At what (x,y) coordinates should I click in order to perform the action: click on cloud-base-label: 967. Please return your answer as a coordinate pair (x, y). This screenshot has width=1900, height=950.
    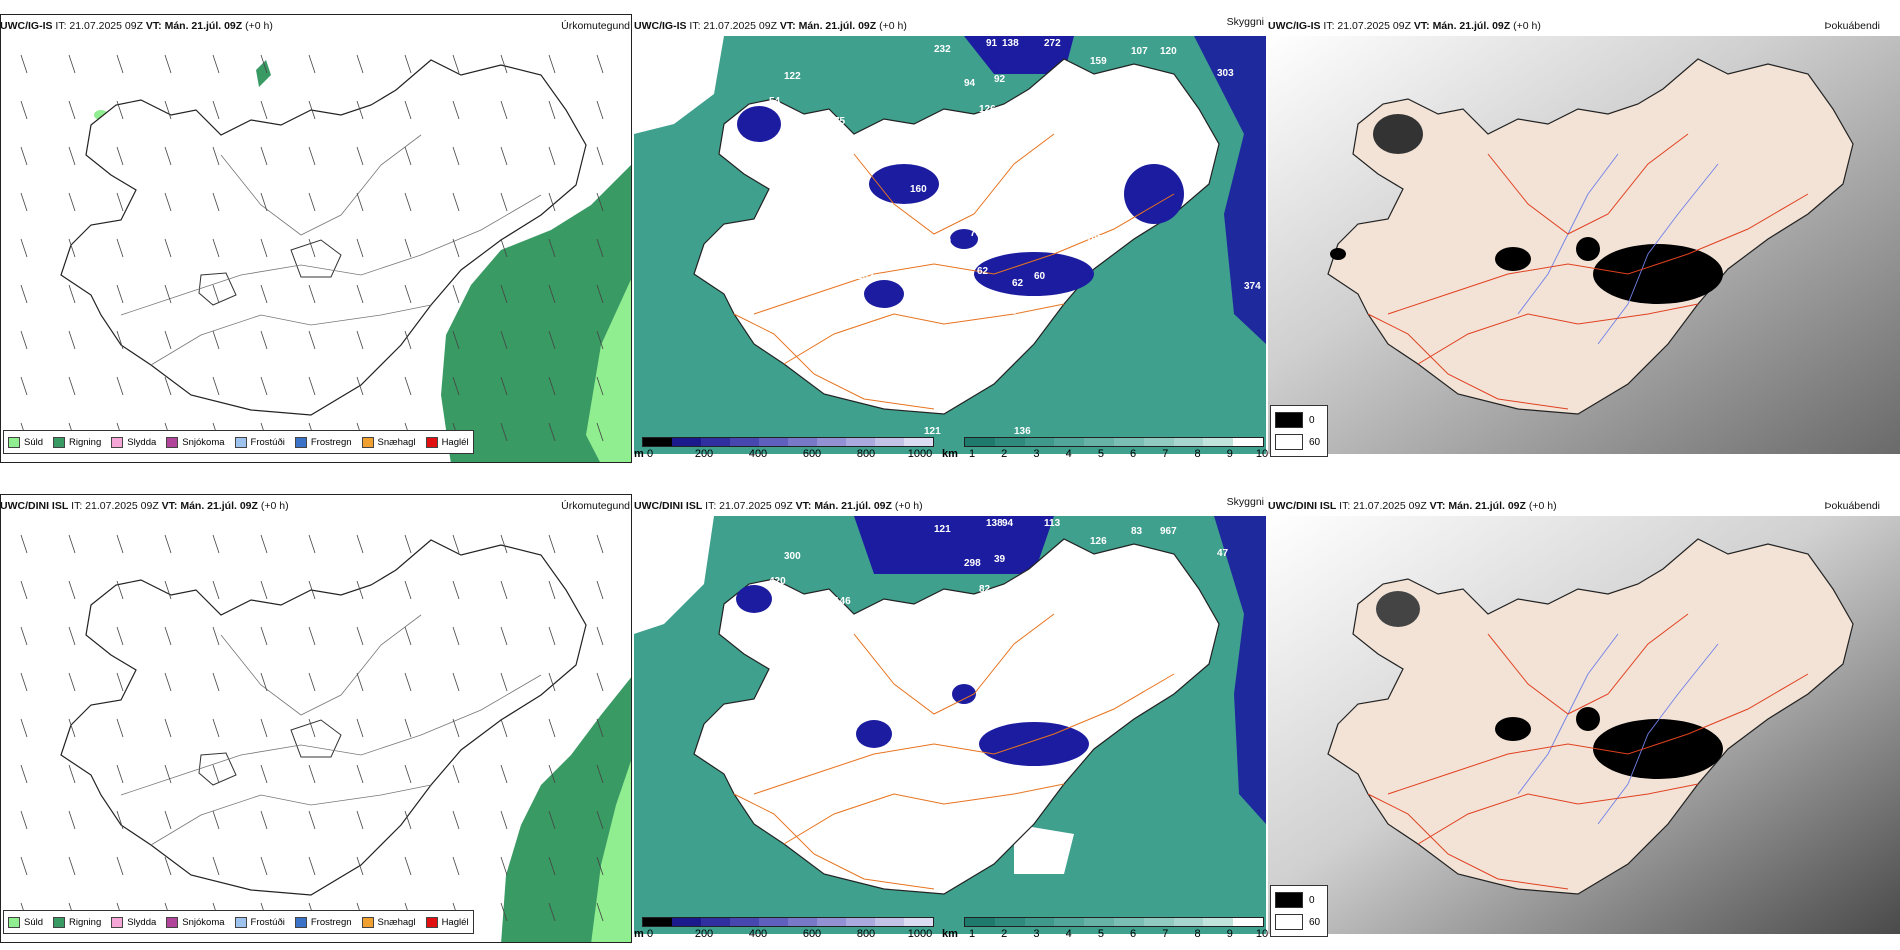
    Looking at the image, I should click on (1168, 531).